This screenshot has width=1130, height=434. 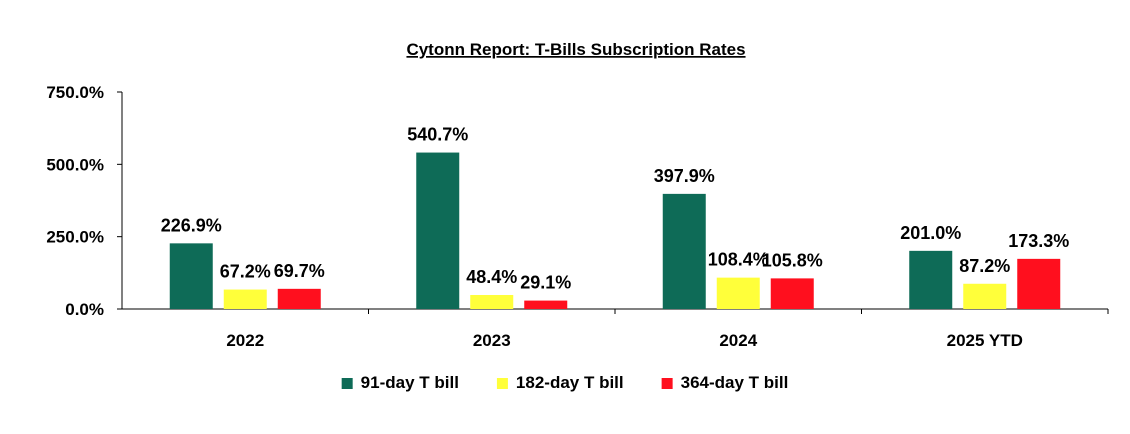 What do you see at coordinates (735, 382) in the screenshot?
I see `legend-label: 364-day T bill` at bounding box center [735, 382].